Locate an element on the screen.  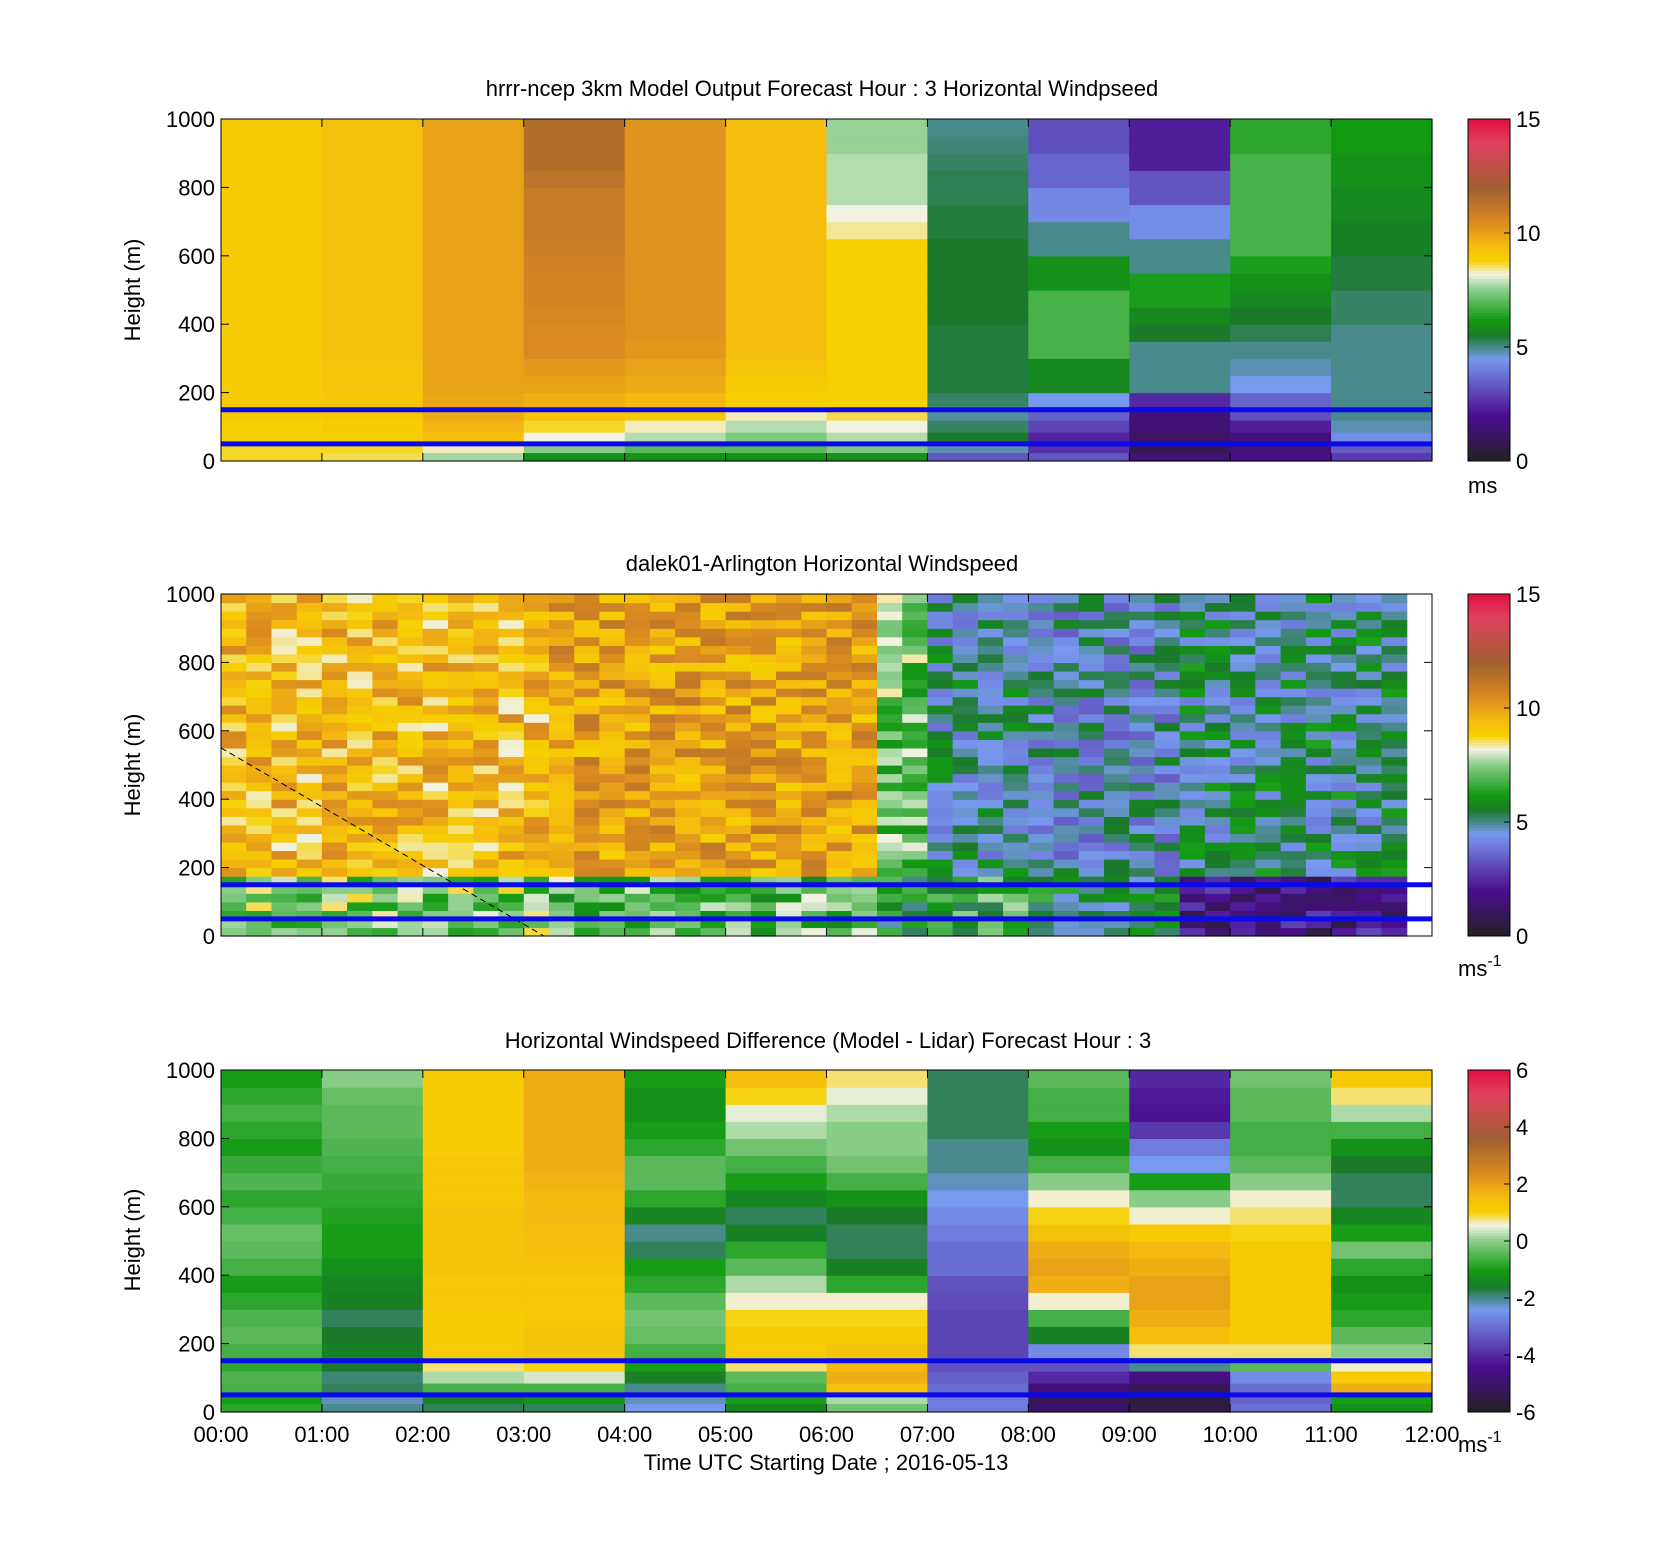
panel-1-colorbar-unit: ms is located at coordinates (1482, 485).